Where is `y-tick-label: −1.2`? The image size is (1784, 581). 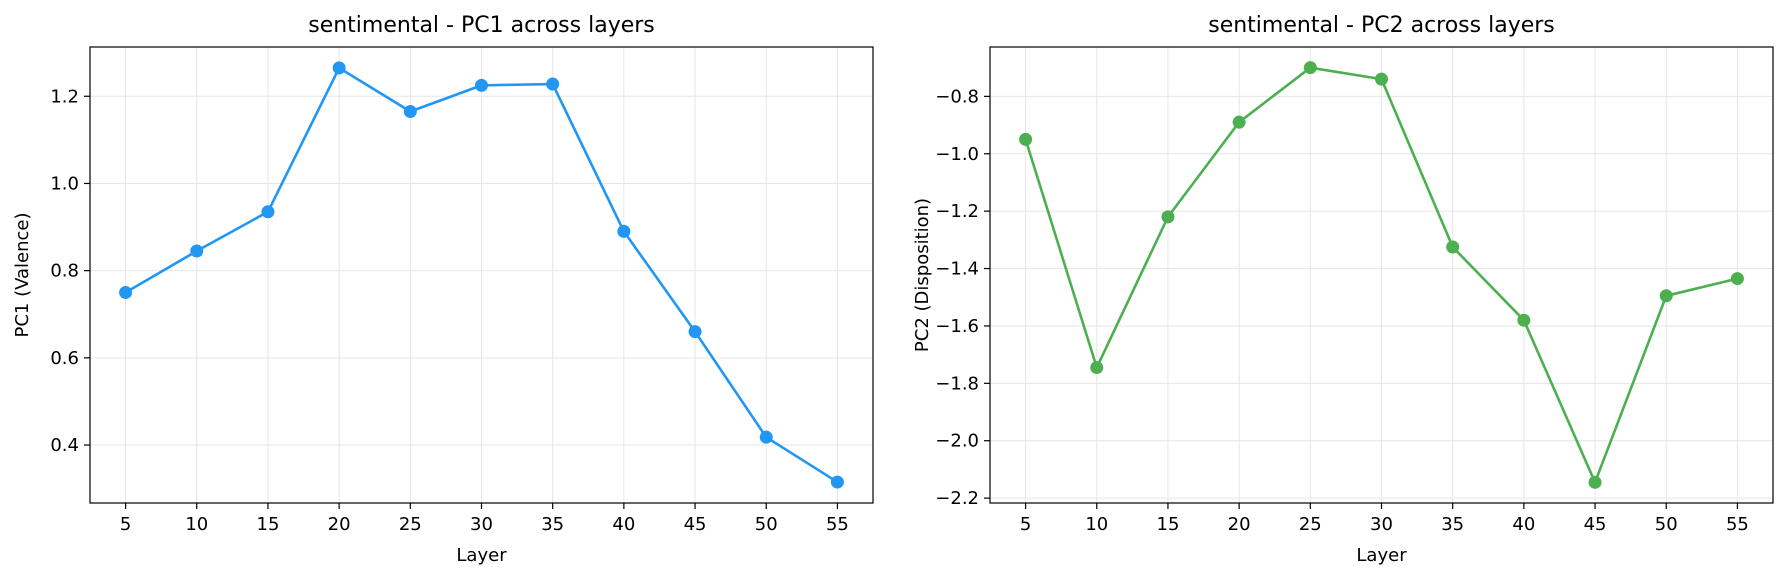 y-tick-label: −1.2 is located at coordinates (957, 211).